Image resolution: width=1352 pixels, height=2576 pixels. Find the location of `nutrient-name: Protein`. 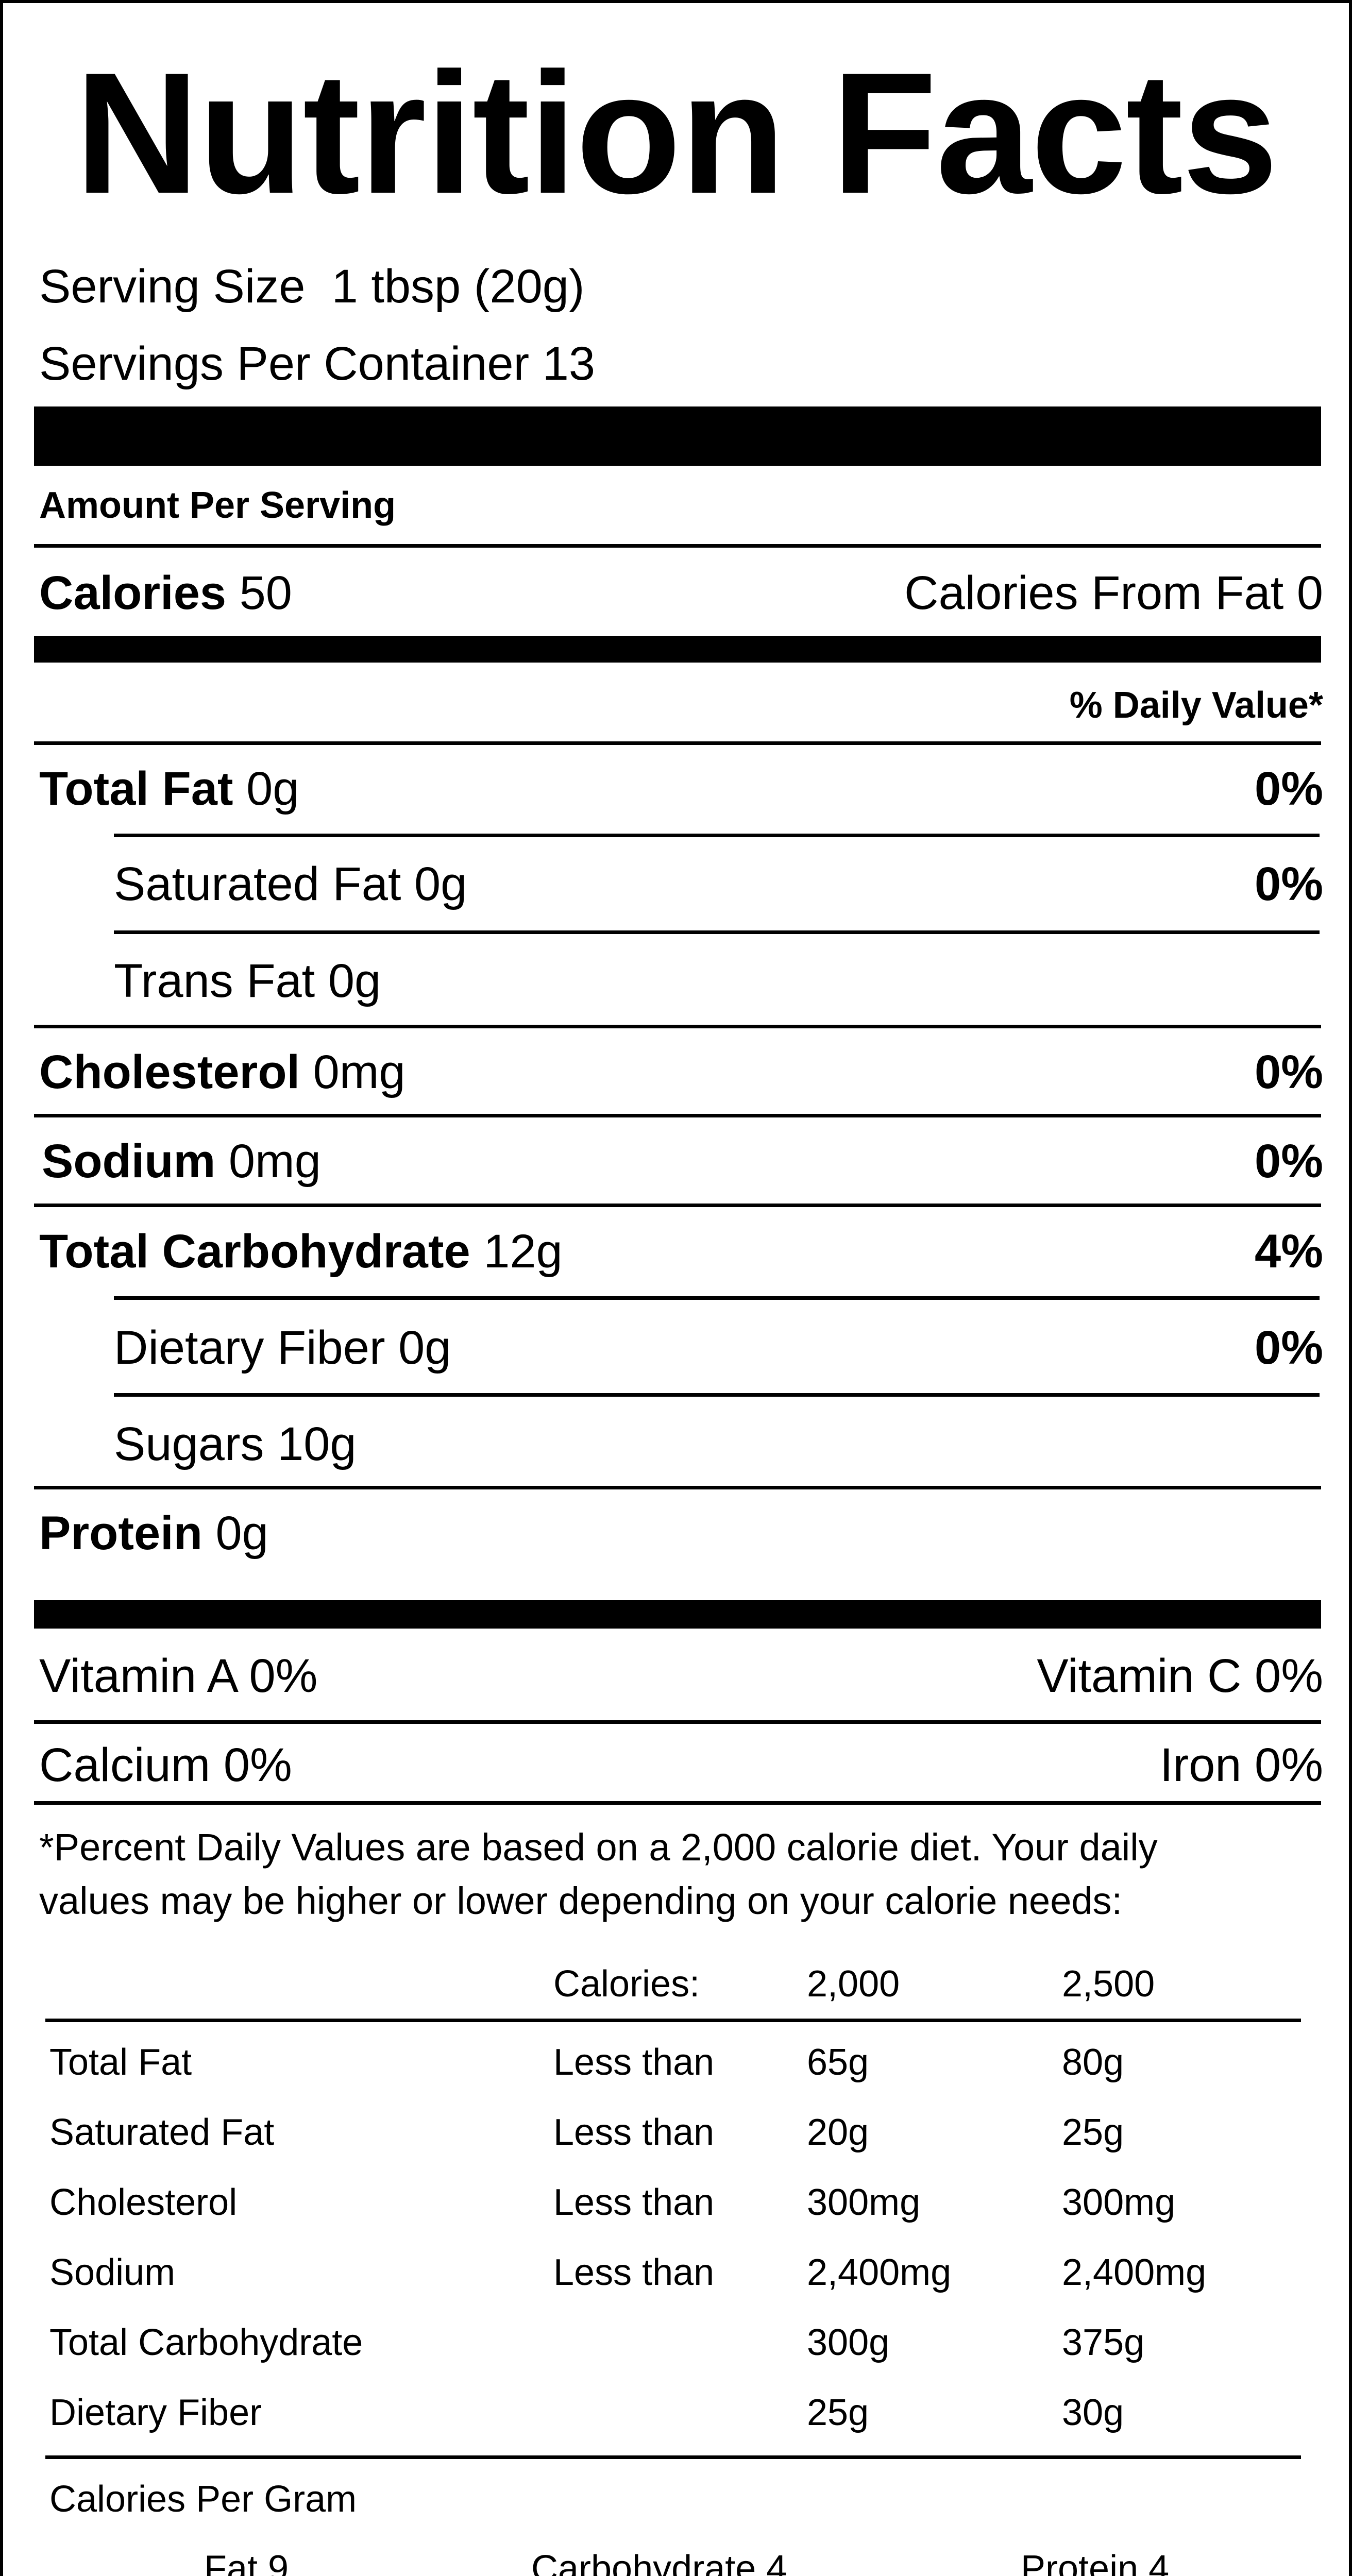

nutrient-name: Protein is located at coordinates (120, 1533).